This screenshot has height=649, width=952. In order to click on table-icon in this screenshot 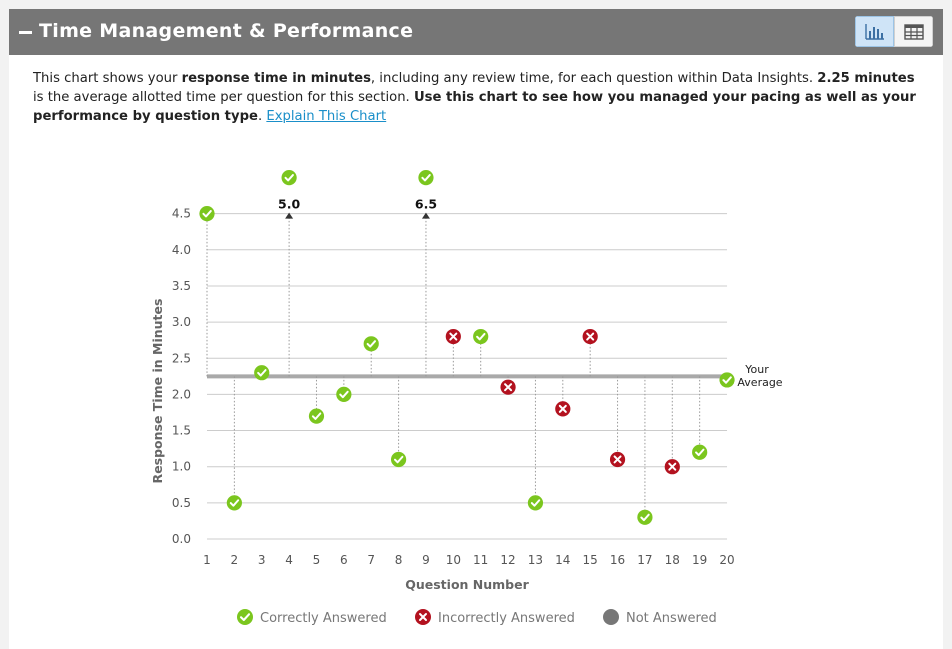, I will do `click(914, 32)`.